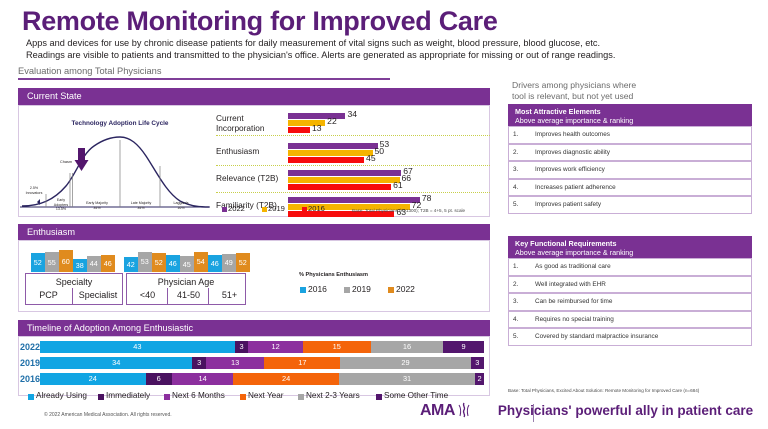 This screenshot has width=768, height=429. I want to click on bar-value-label: 53, so click(384, 144).